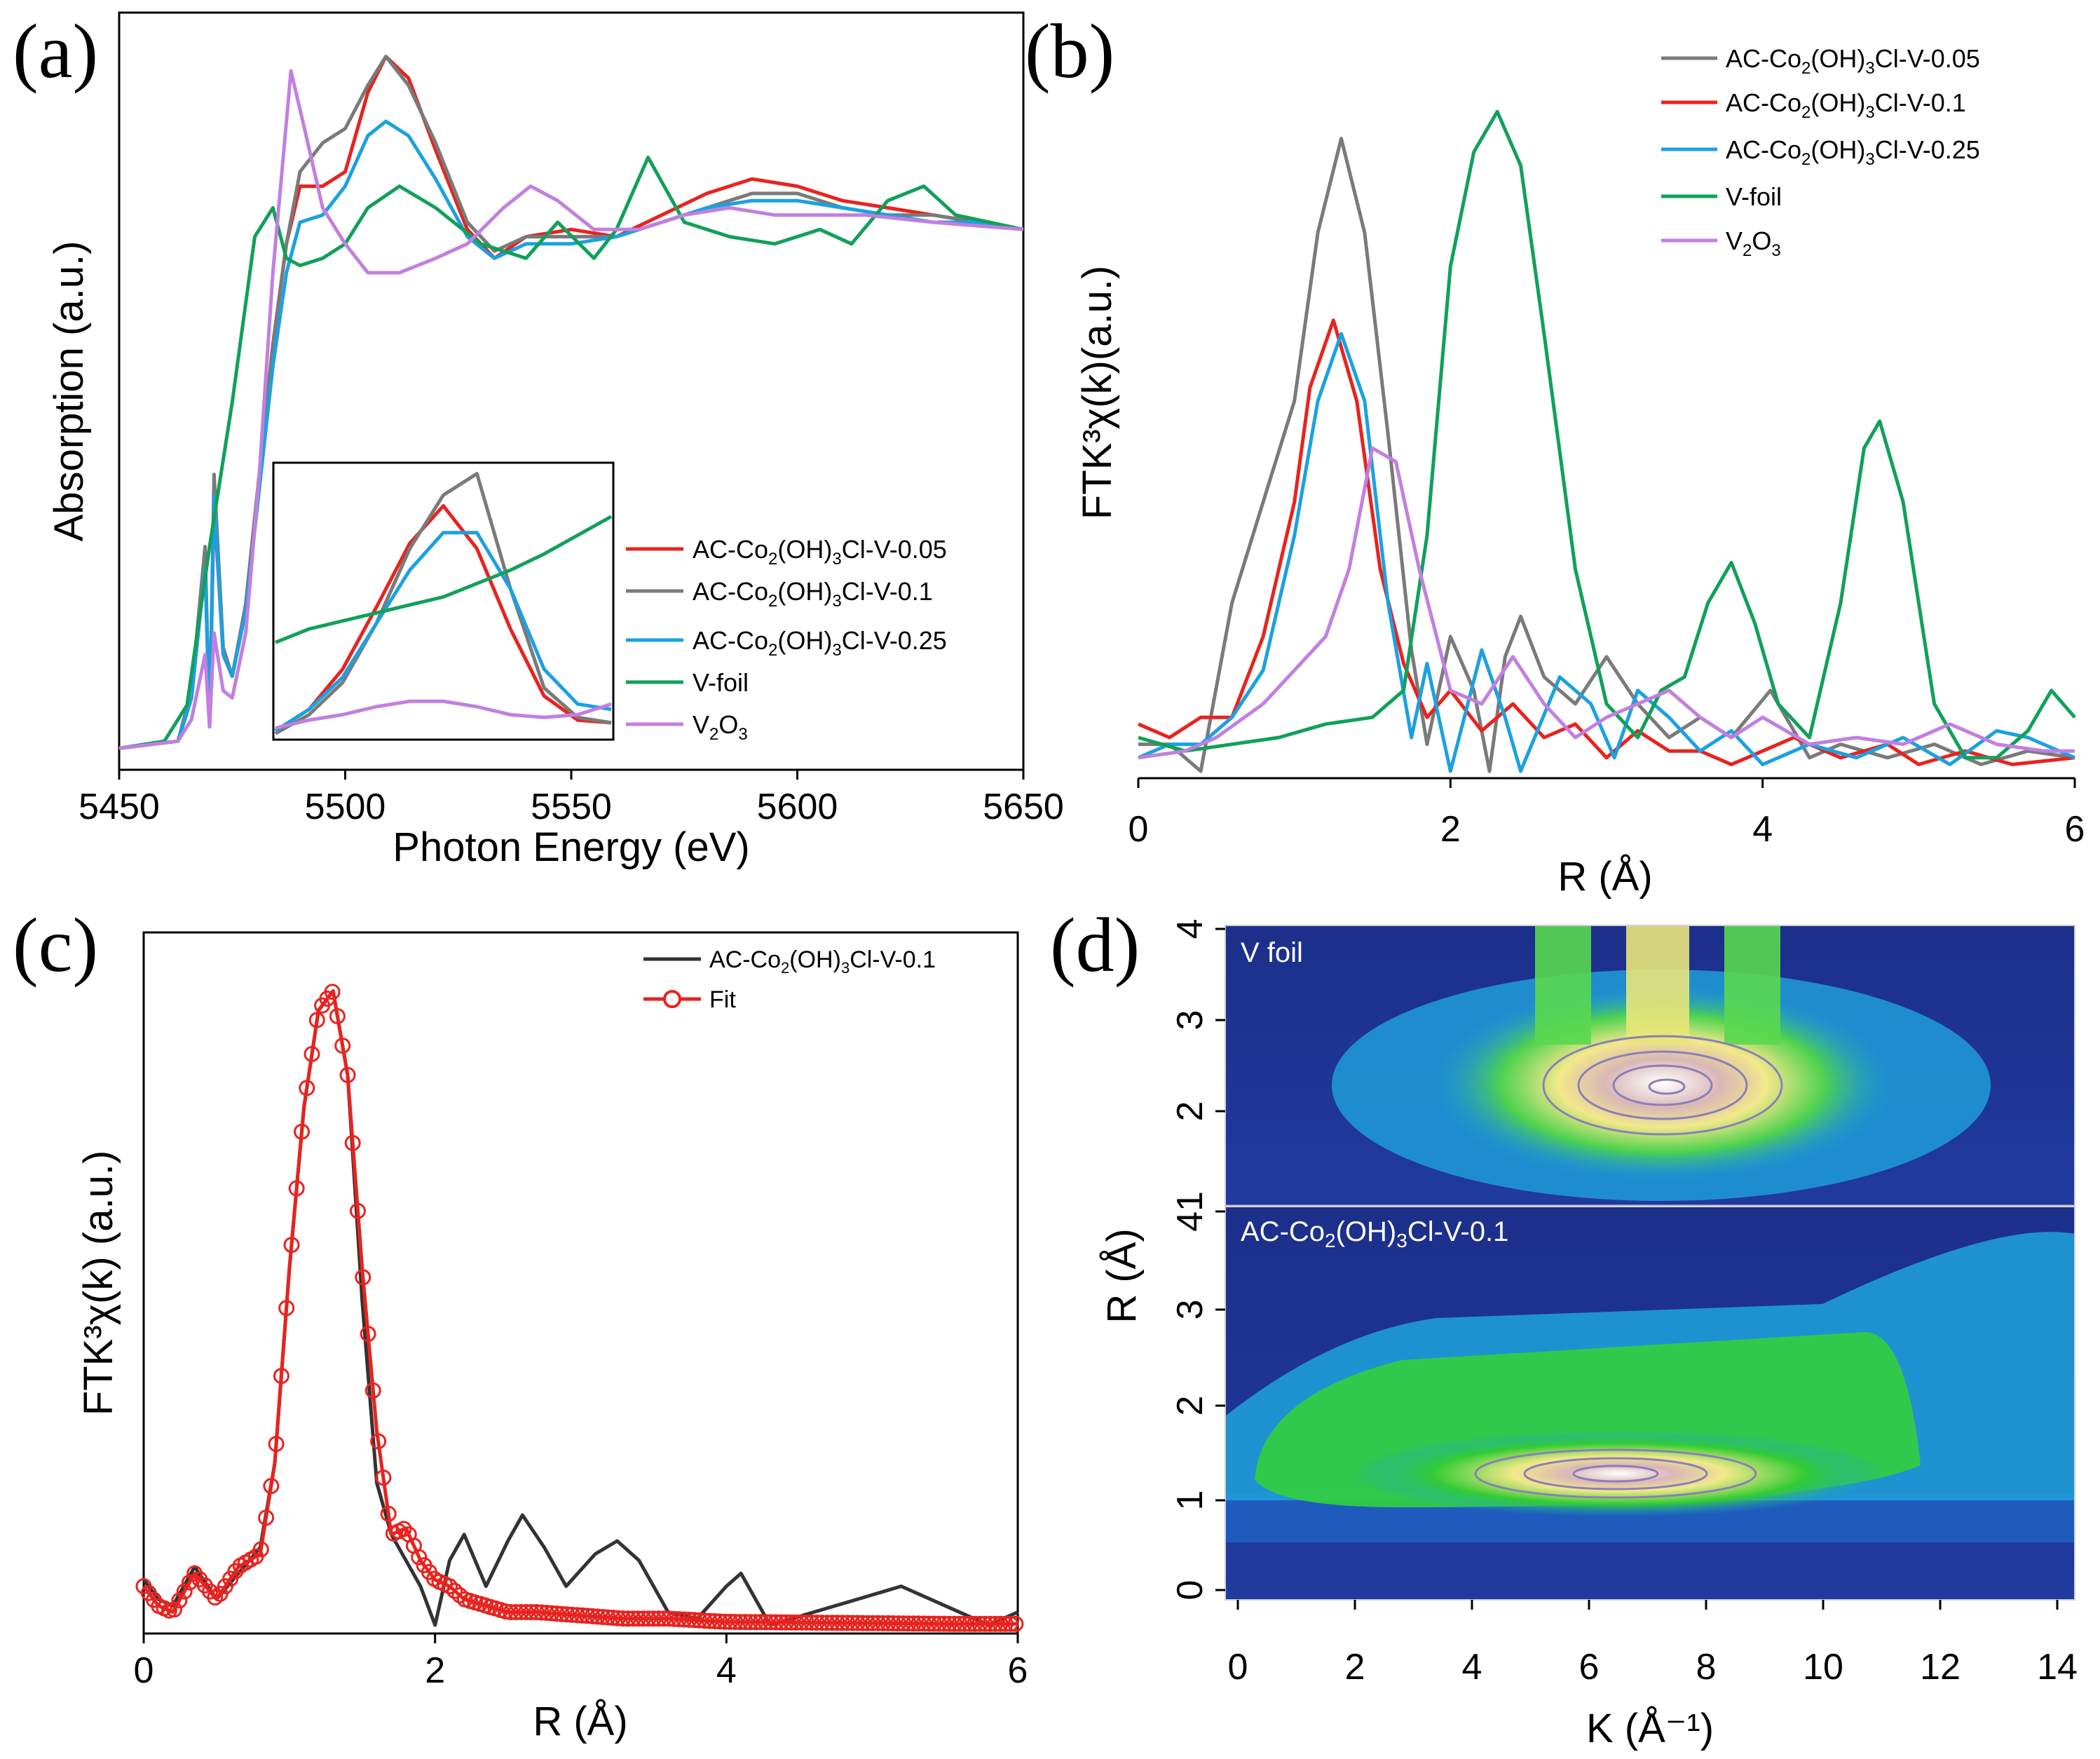 The image size is (2100, 1759). I want to click on chart-b-ticks: 0 2 4 6, so click(1607, 814).